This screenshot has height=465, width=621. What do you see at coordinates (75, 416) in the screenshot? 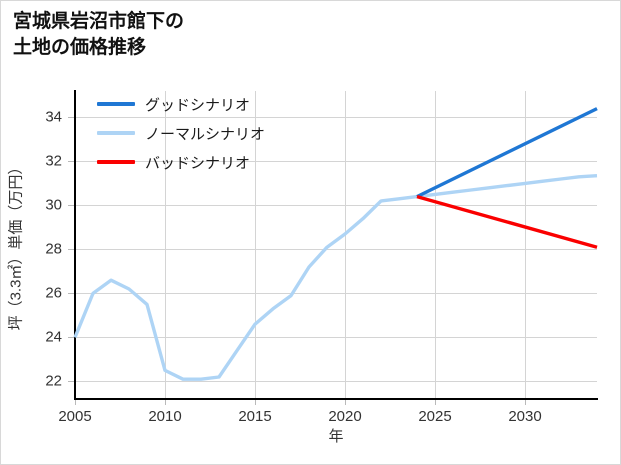
I see `x-tick-label: 2005` at bounding box center [75, 416].